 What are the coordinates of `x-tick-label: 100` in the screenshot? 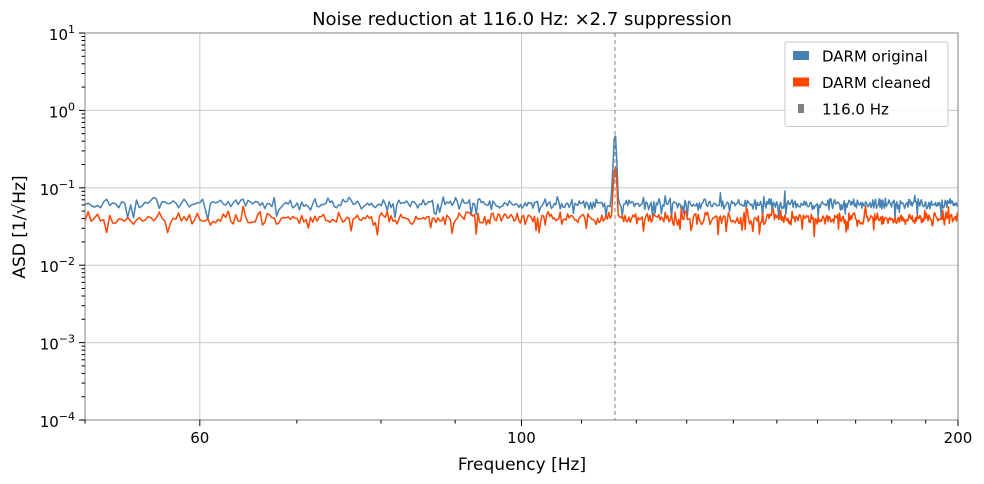 It's located at (521, 438).